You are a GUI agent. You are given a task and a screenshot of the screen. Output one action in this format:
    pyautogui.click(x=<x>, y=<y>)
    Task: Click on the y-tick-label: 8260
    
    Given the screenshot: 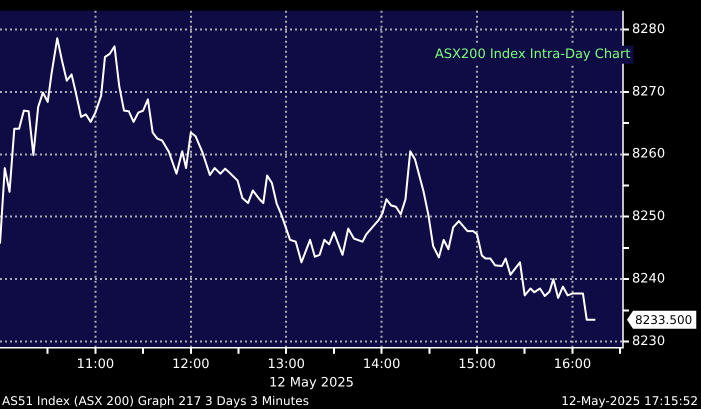 What is the action you would take?
    pyautogui.click(x=649, y=154)
    